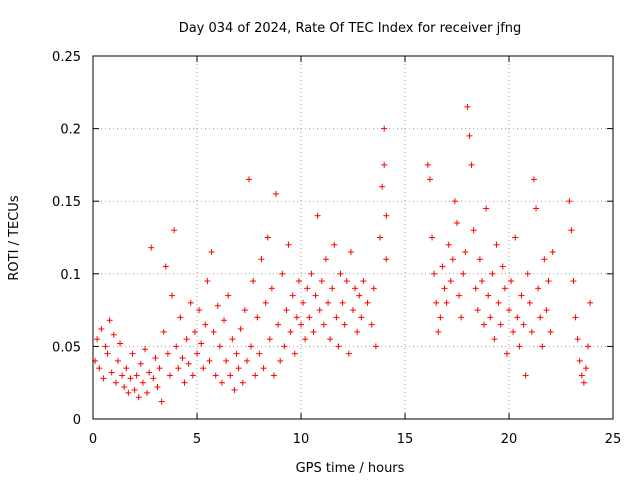 The image size is (640, 480). Describe the element at coordinates (66, 347) in the screenshot. I see `y-tick-label: 0.05` at that location.